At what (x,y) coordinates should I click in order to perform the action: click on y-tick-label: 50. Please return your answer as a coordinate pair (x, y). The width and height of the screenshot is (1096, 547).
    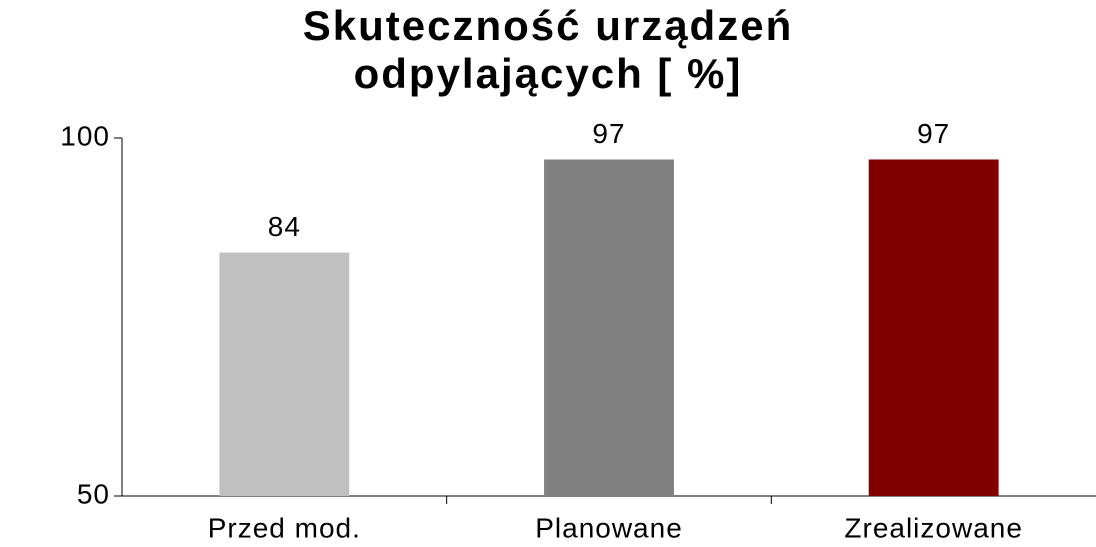
    Looking at the image, I should click on (93, 493).